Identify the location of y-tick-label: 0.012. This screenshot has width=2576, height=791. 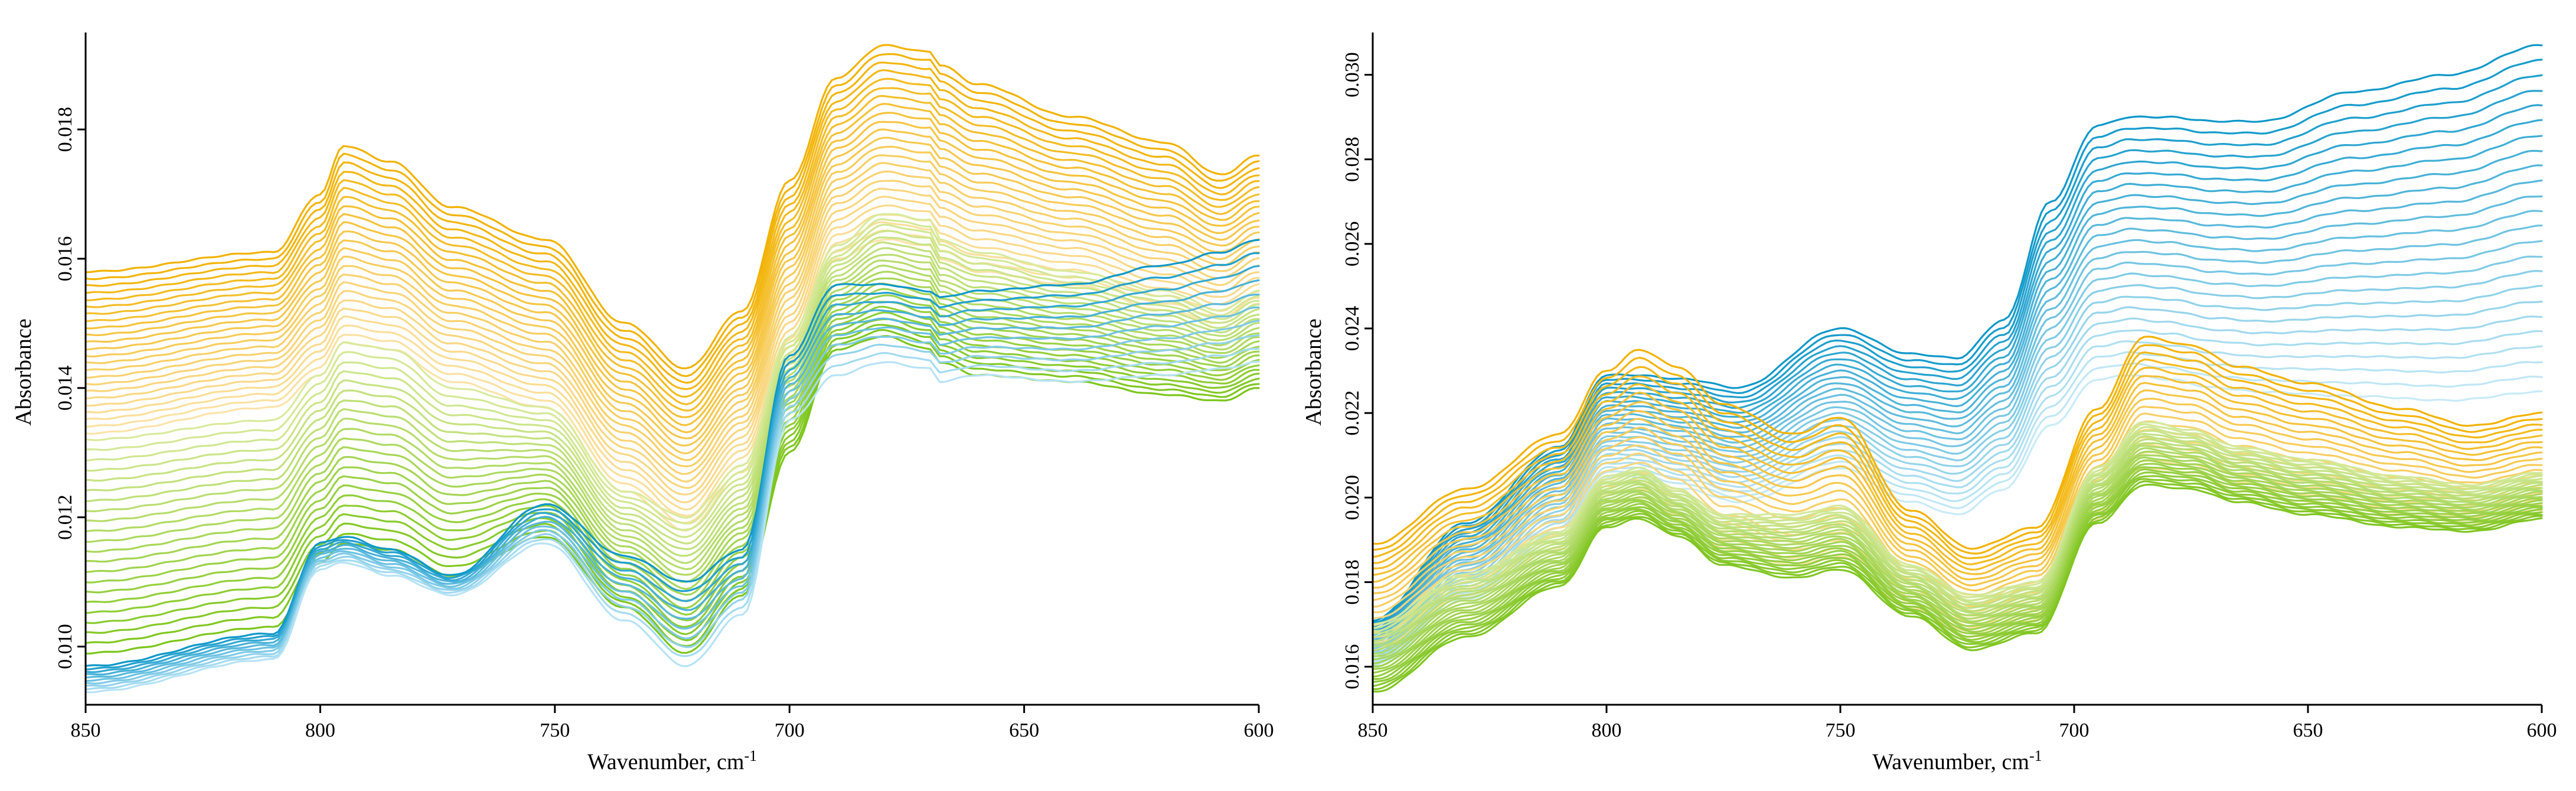
(65, 517).